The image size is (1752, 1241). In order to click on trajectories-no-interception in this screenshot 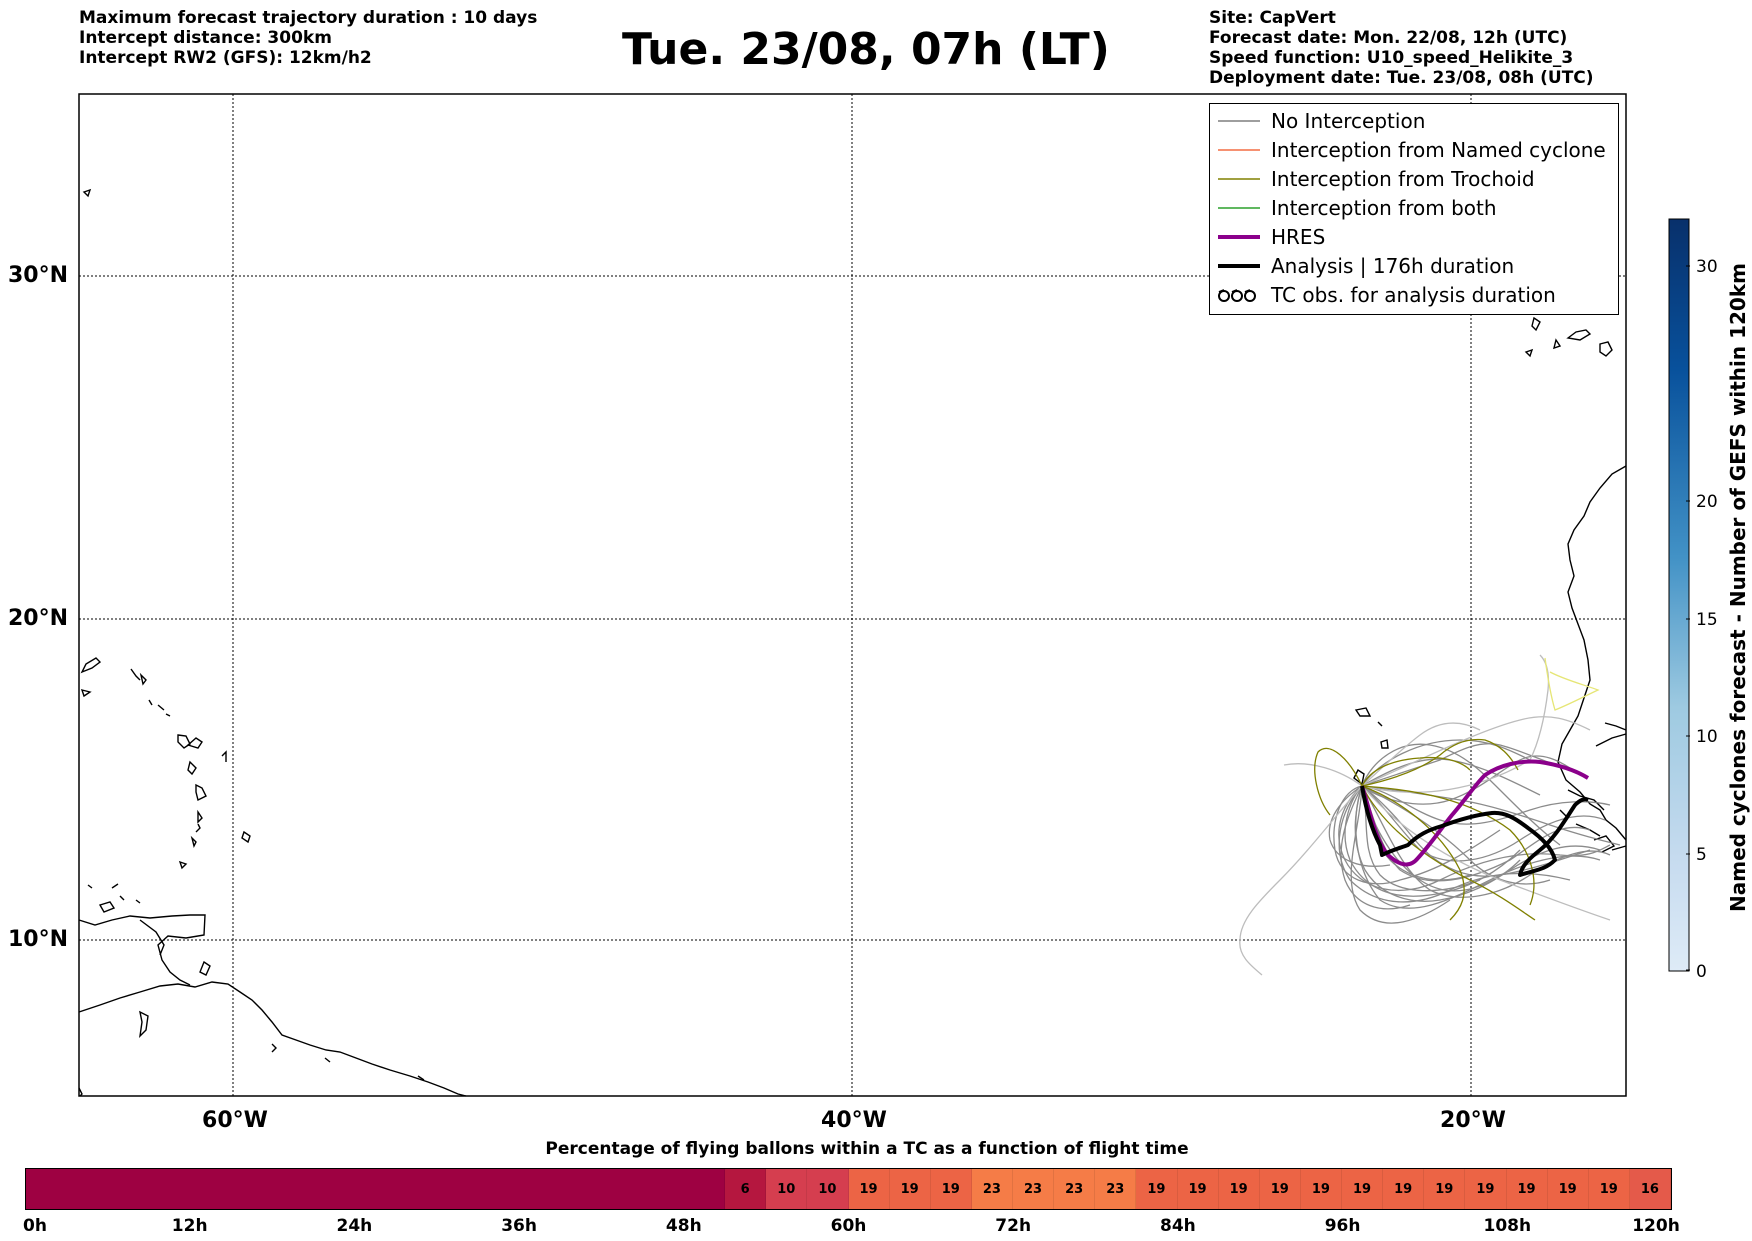, I will do `click(1474, 831)`.